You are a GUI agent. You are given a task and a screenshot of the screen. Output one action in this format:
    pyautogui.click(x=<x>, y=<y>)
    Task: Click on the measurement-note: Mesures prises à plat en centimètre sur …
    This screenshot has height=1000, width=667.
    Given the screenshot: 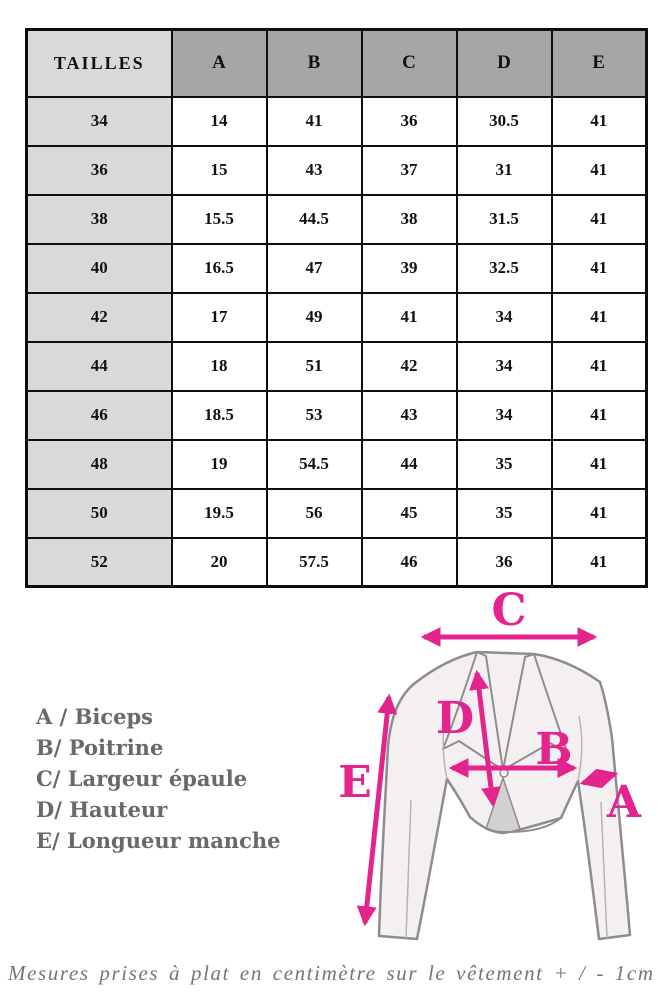 What is the action you would take?
    pyautogui.click(x=331, y=973)
    